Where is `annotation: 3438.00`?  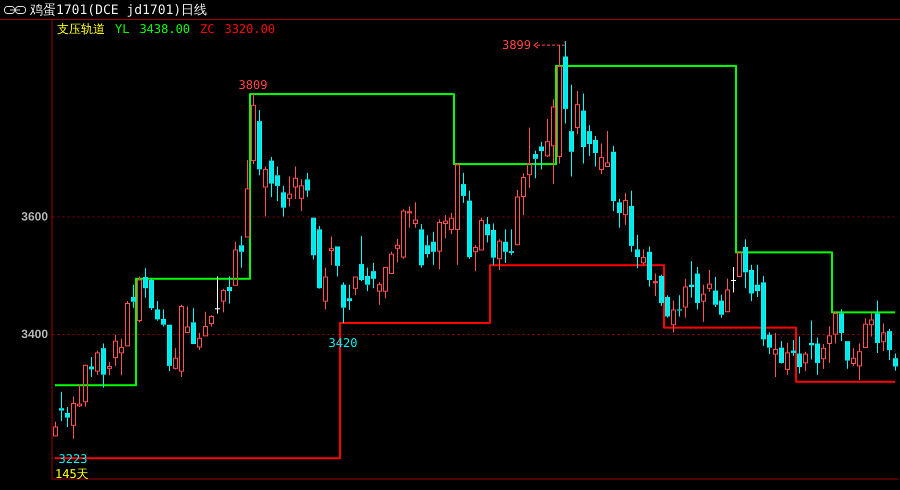 annotation: 3438.00 is located at coordinates (164, 29).